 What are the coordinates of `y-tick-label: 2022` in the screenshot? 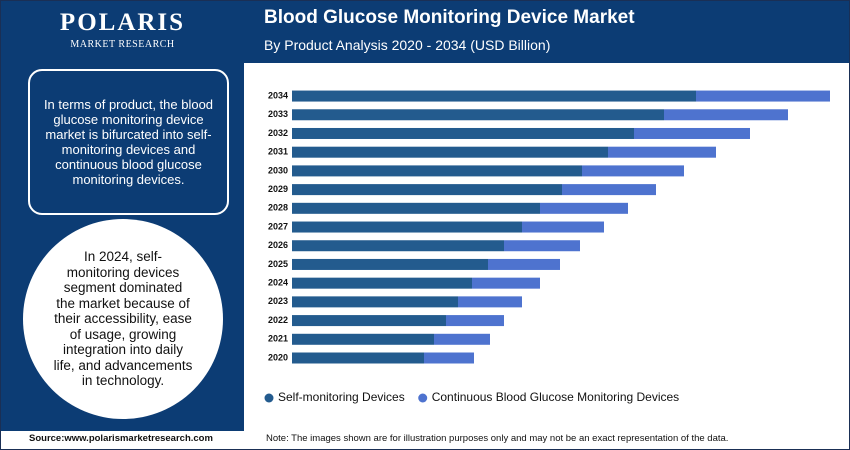 It's located at (278, 320).